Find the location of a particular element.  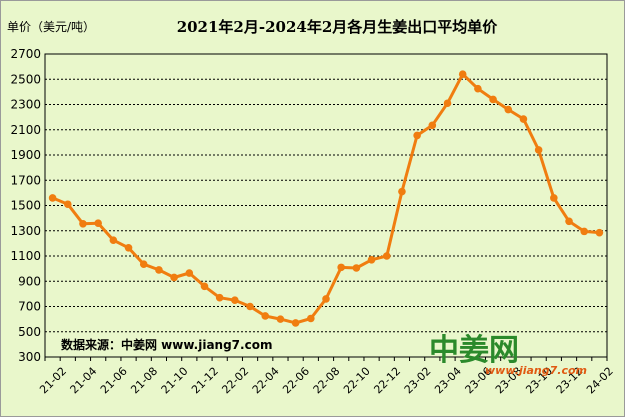

x-tick-label: 22-06 is located at coordinates (296, 381).